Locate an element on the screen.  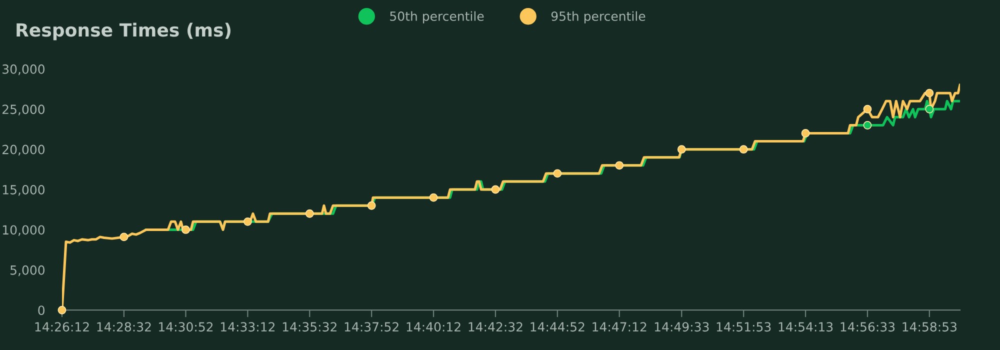
y-tick-label: 15,000 is located at coordinates (23, 190).